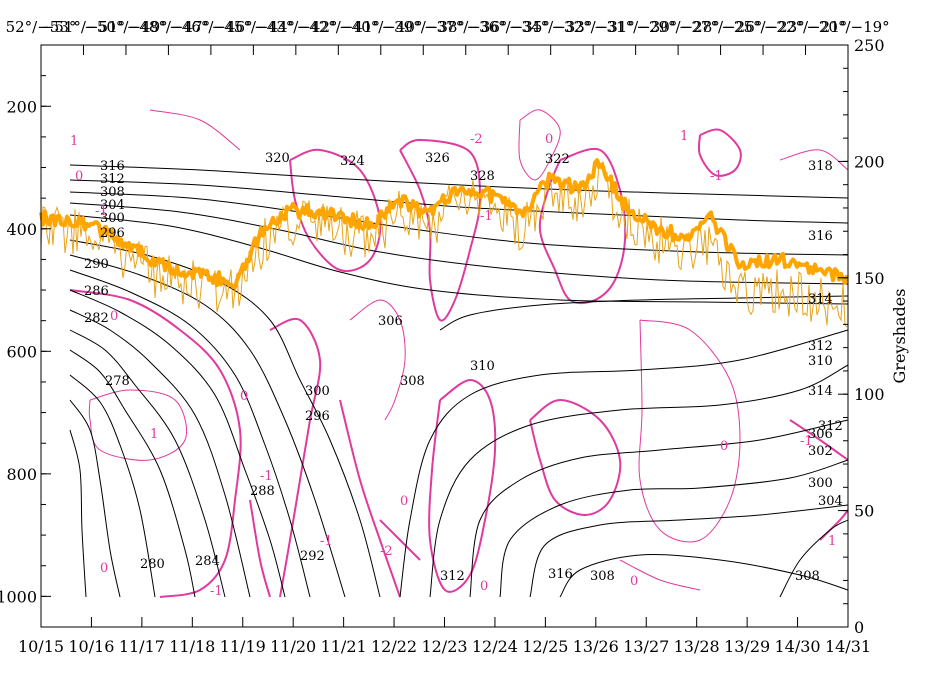  What do you see at coordinates (550, 27) in the screenshot?
I see `top-axis-tick-label: −34°/−33°` at bounding box center [550, 27].